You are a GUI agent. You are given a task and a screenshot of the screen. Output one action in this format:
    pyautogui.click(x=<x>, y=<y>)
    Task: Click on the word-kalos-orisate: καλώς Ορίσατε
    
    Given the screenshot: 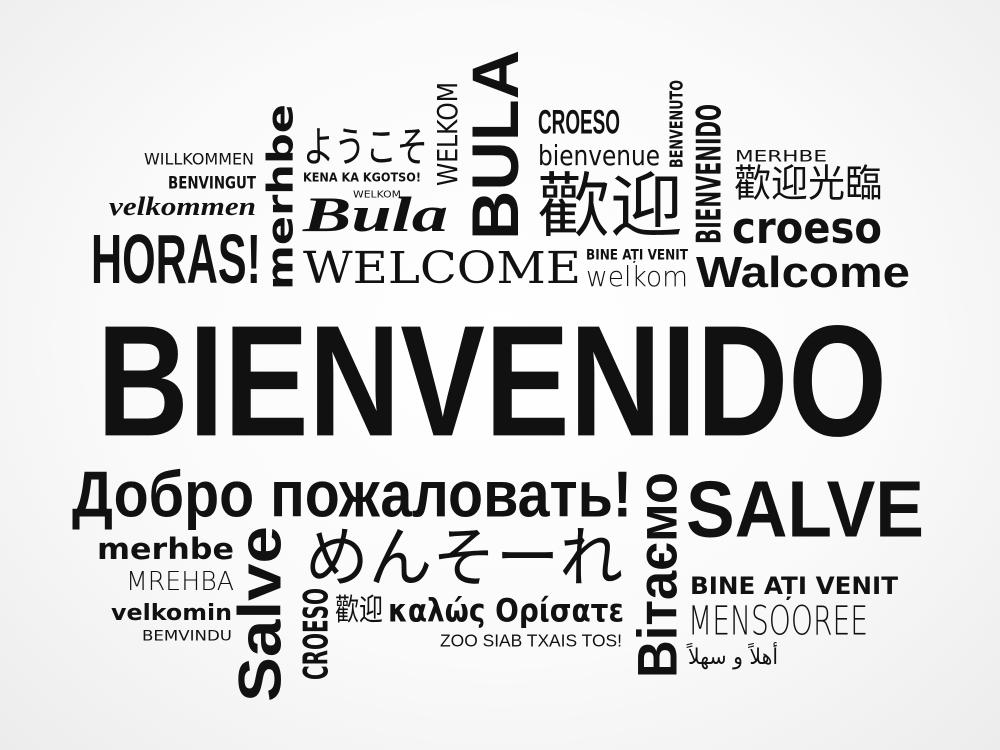 What is the action you would take?
    pyautogui.click(x=506, y=611)
    